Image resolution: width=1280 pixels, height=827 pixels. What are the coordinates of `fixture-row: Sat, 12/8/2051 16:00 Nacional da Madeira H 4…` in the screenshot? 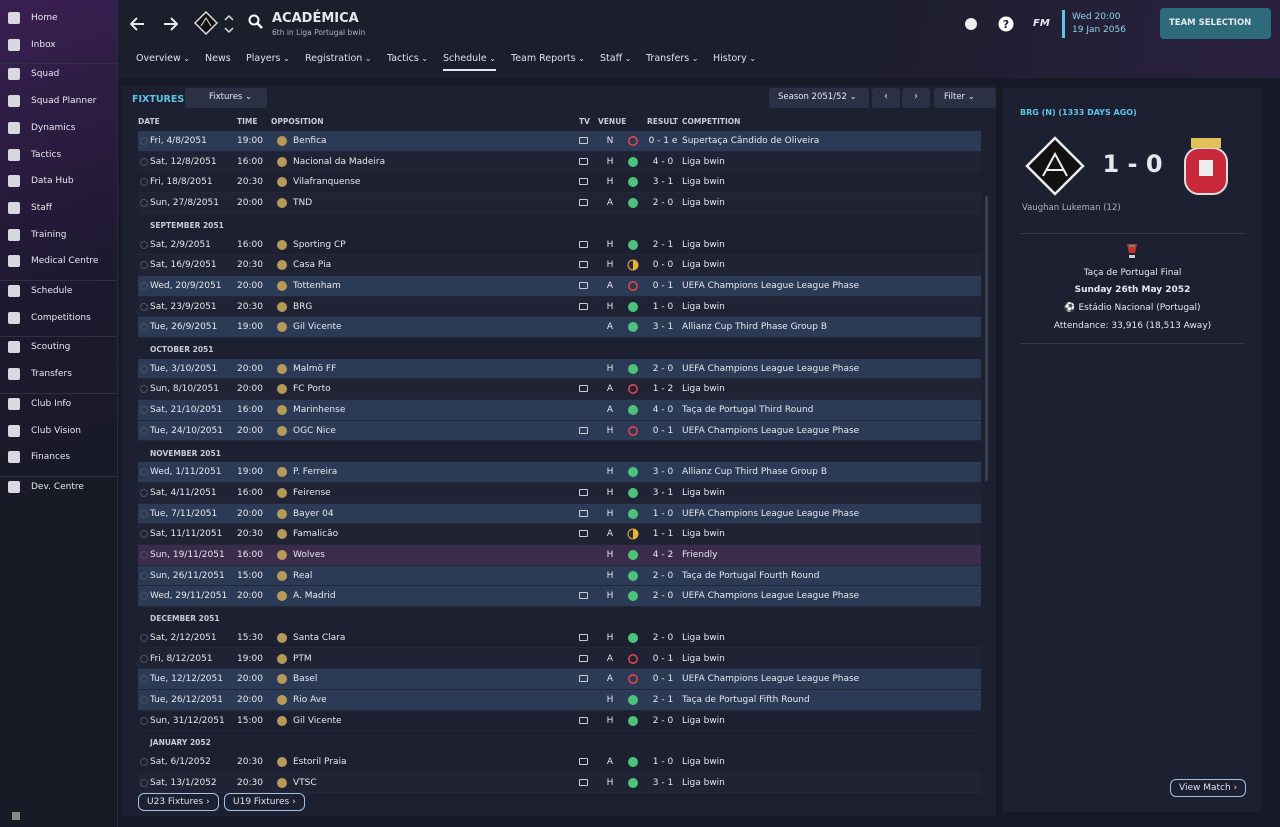 It's located at (559, 162).